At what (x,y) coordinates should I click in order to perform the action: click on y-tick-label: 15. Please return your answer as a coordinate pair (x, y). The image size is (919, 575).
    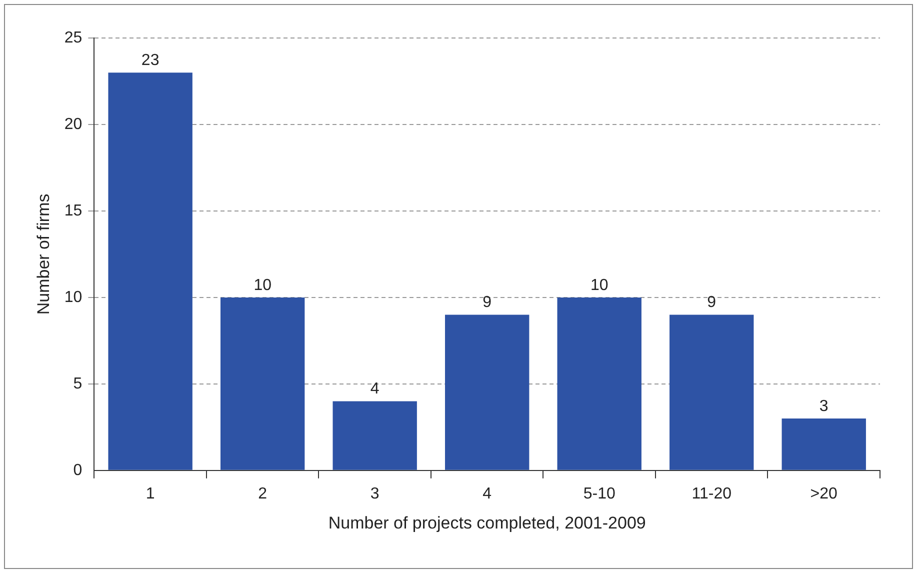
    Looking at the image, I should click on (73, 211).